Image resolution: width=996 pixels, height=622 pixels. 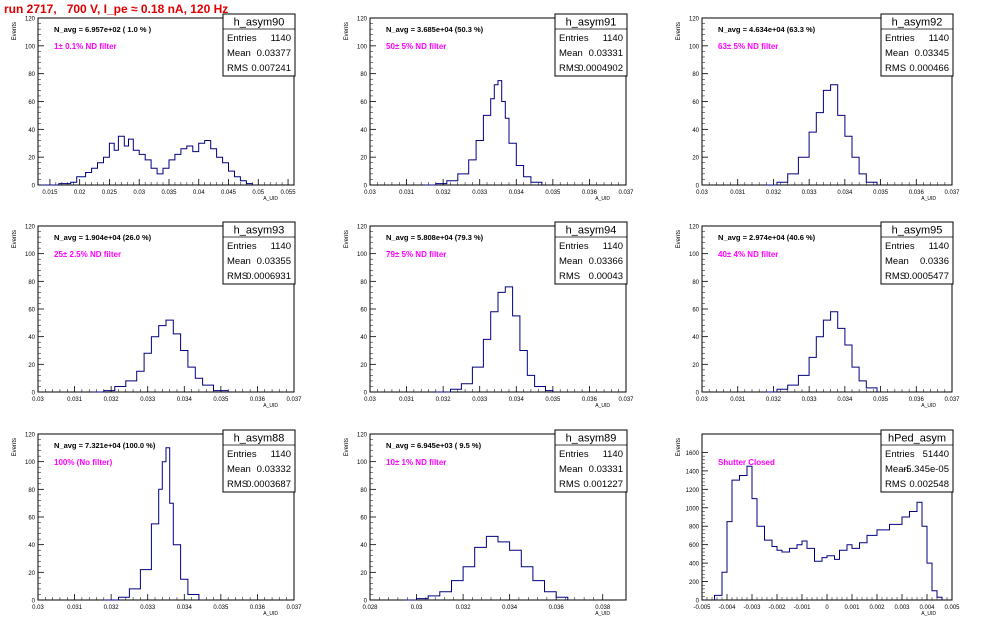 What do you see at coordinates (199, 193) in the screenshot?
I see `x-tick-label: 0.04` at bounding box center [199, 193].